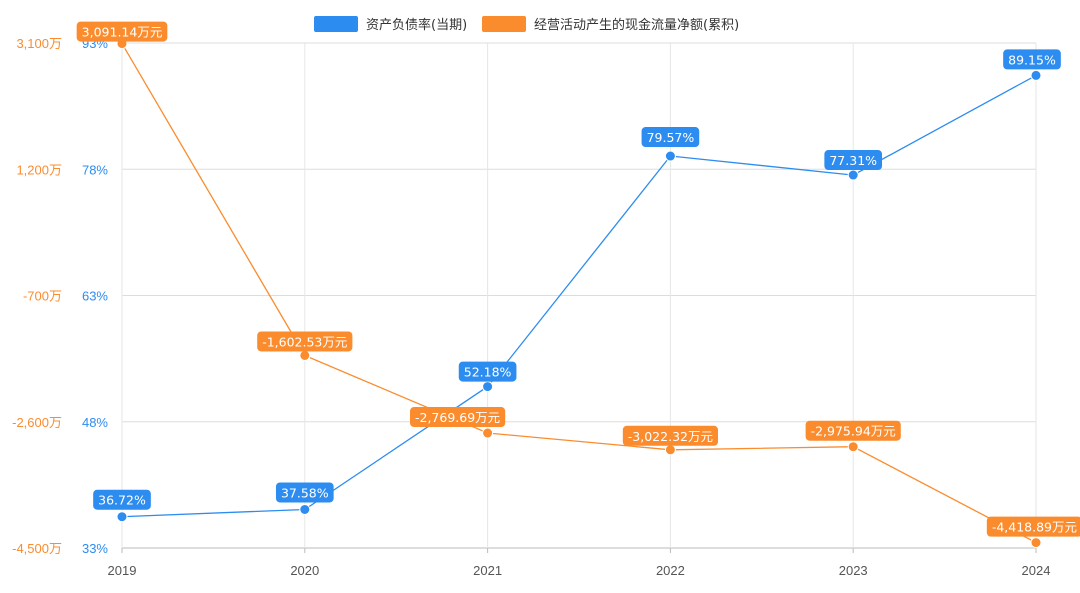 The width and height of the screenshot is (1080, 593). I want to click on data-label-series-1: 77.31%, so click(853, 160).